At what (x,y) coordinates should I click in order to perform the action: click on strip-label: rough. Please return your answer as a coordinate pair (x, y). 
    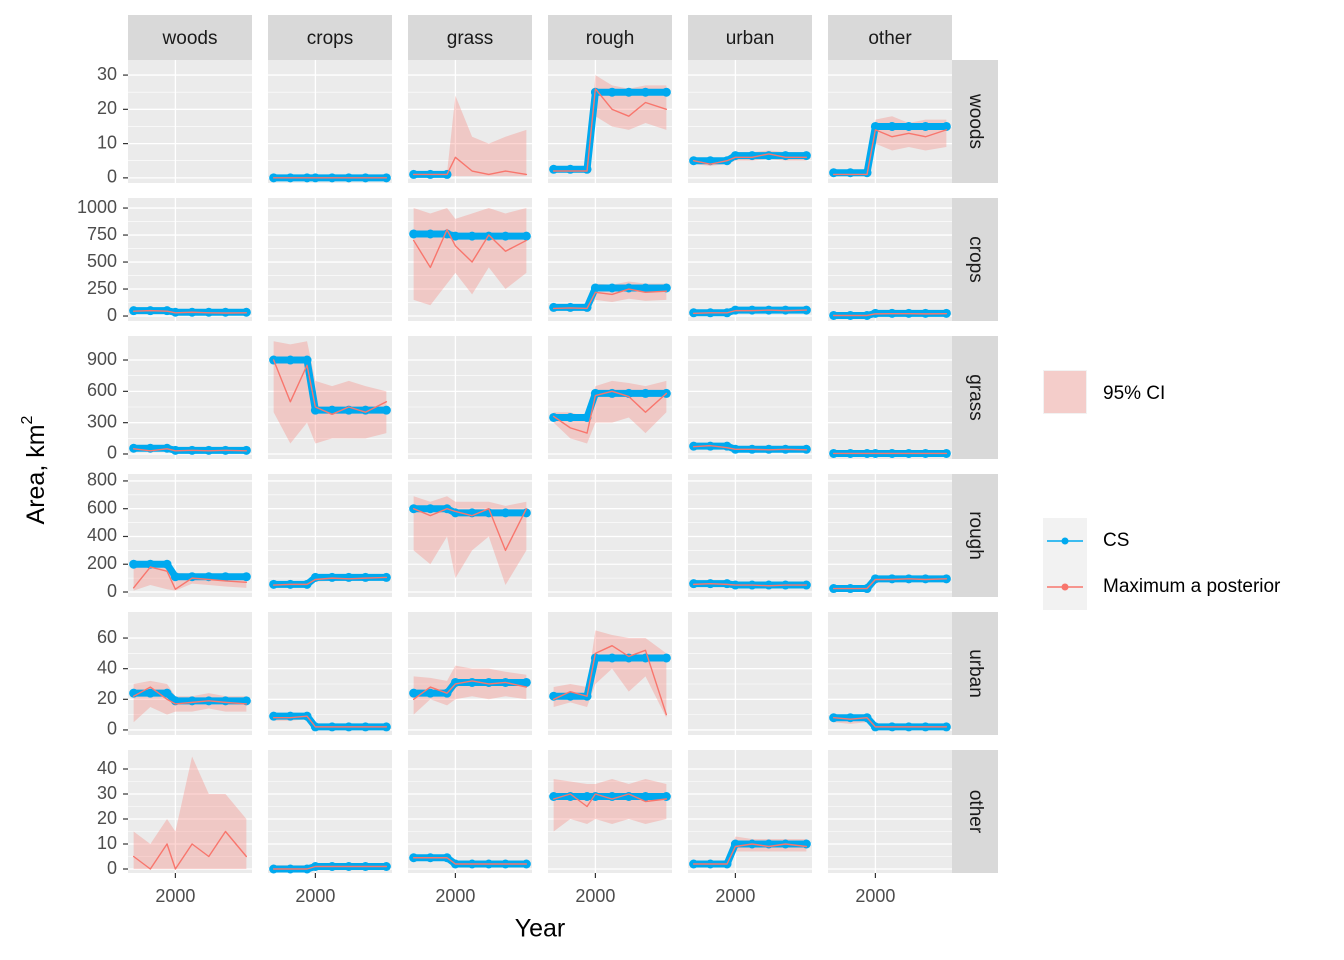
    Looking at the image, I should click on (610, 38).